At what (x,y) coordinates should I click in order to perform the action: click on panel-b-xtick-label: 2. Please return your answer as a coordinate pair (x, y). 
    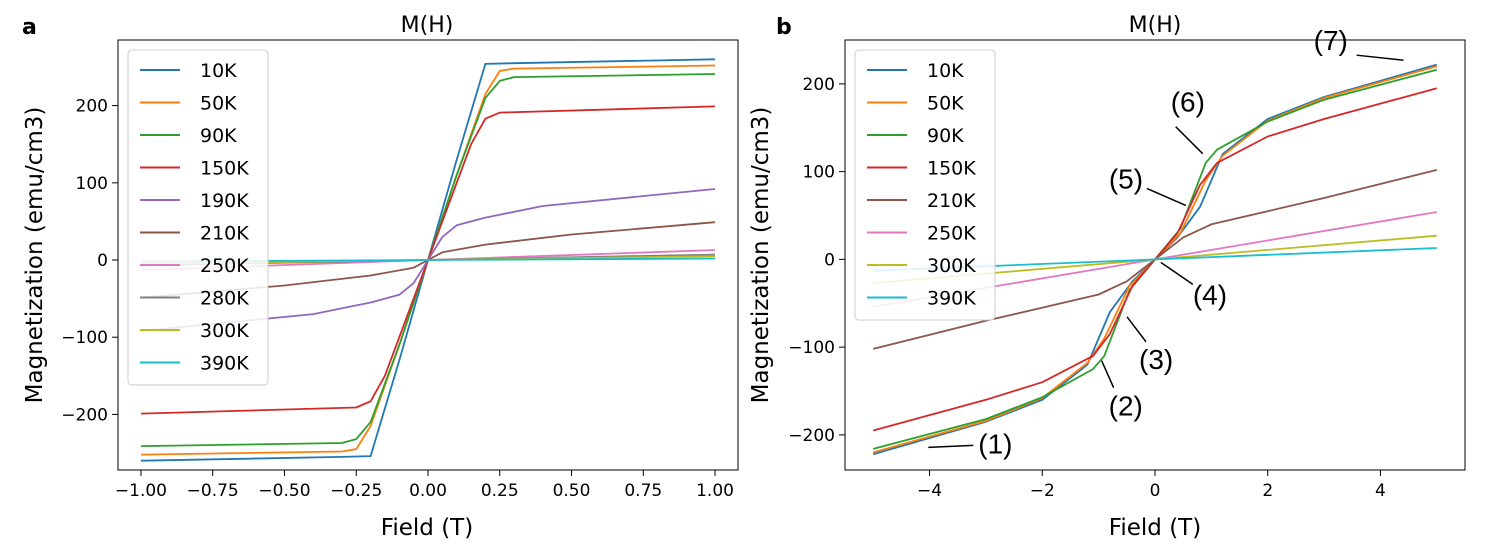
    Looking at the image, I should click on (1267, 491).